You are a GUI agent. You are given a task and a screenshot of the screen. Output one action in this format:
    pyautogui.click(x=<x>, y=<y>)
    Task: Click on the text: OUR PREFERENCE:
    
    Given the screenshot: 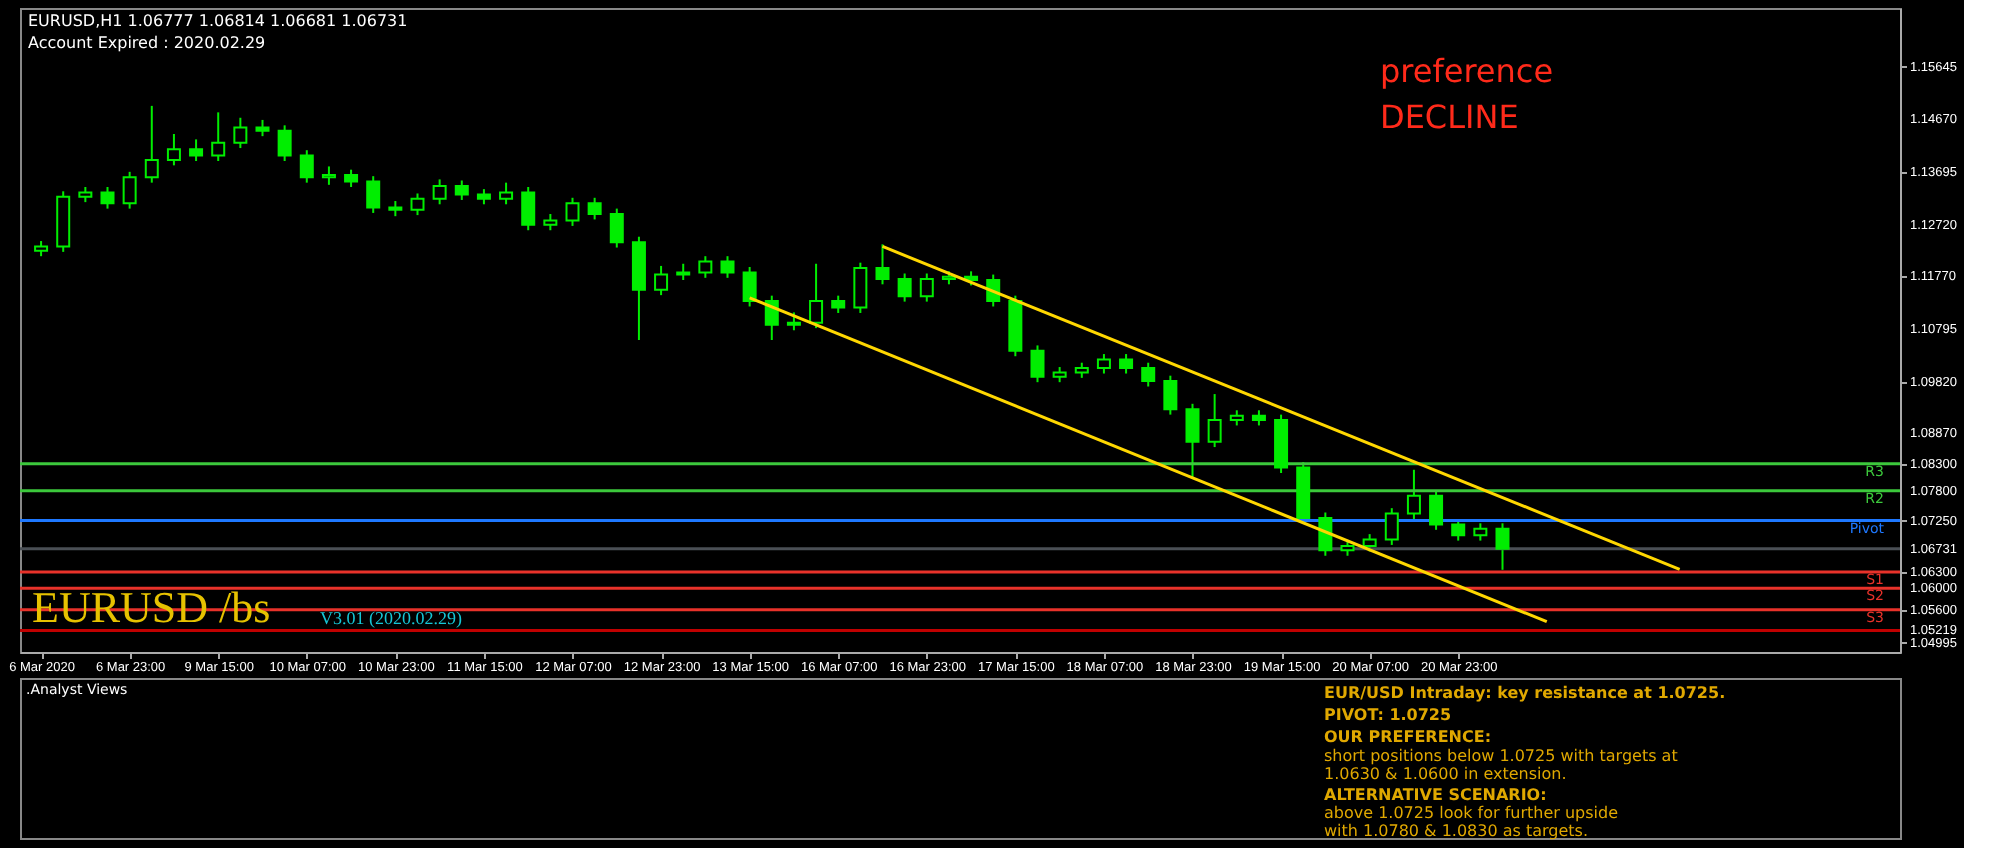 What is the action you would take?
    pyautogui.click(x=1408, y=737)
    